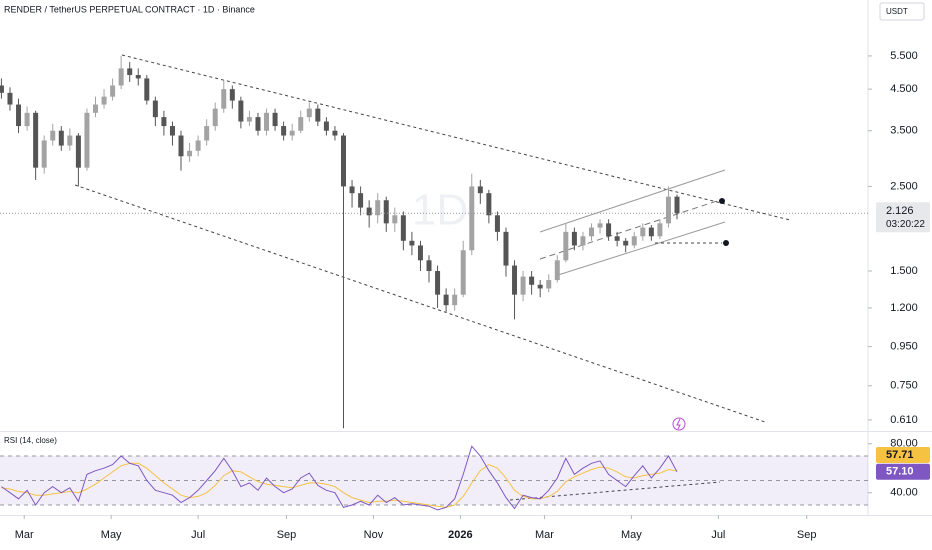 The width and height of the screenshot is (932, 550). Describe the element at coordinates (904, 186) in the screenshot. I see `y-tick-label: 2.500` at that location.